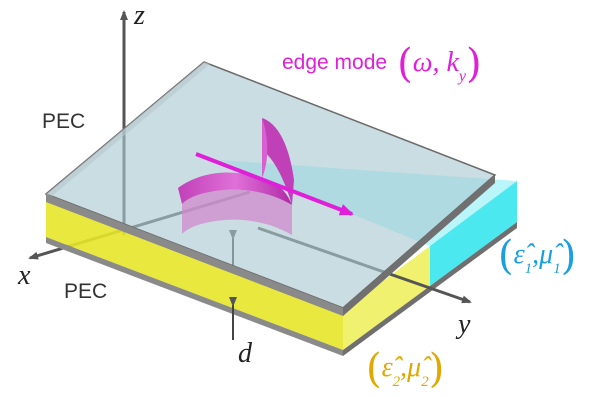  I want to click on x-axis-label: x, so click(24, 276).